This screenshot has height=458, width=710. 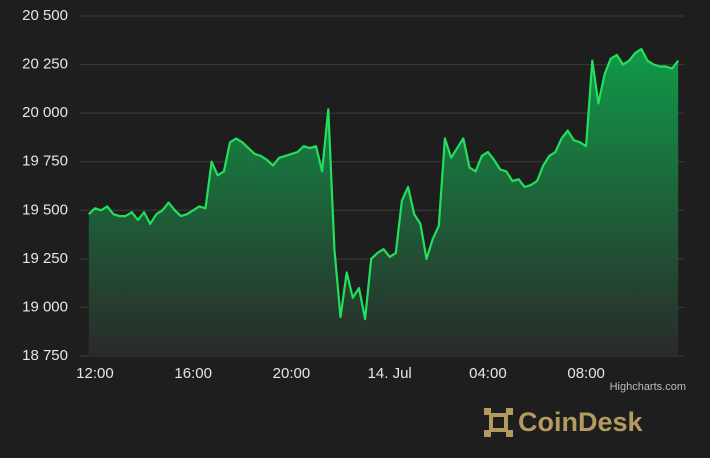 What do you see at coordinates (45, 355) in the screenshot?
I see `y-tick-label: 18 750` at bounding box center [45, 355].